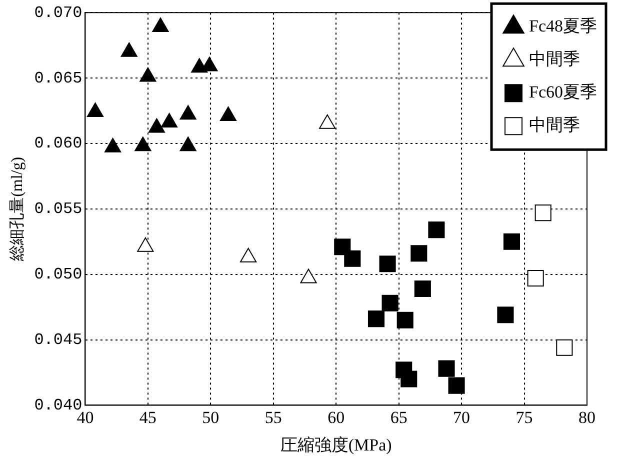  What do you see at coordinates (399, 417) in the screenshot?
I see `x-tick-label: 65` at bounding box center [399, 417].